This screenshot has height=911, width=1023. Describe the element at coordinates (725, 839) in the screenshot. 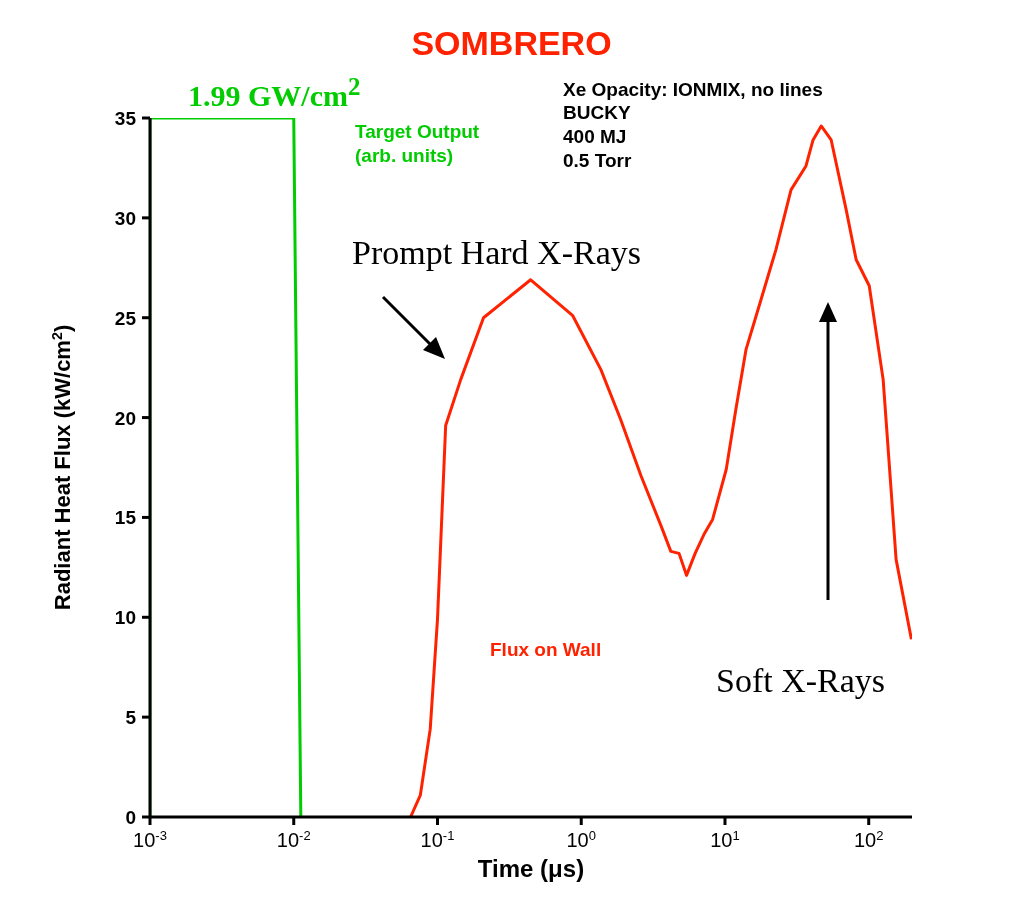

I see `x-tick-label: 10$^{1}$` at that location.